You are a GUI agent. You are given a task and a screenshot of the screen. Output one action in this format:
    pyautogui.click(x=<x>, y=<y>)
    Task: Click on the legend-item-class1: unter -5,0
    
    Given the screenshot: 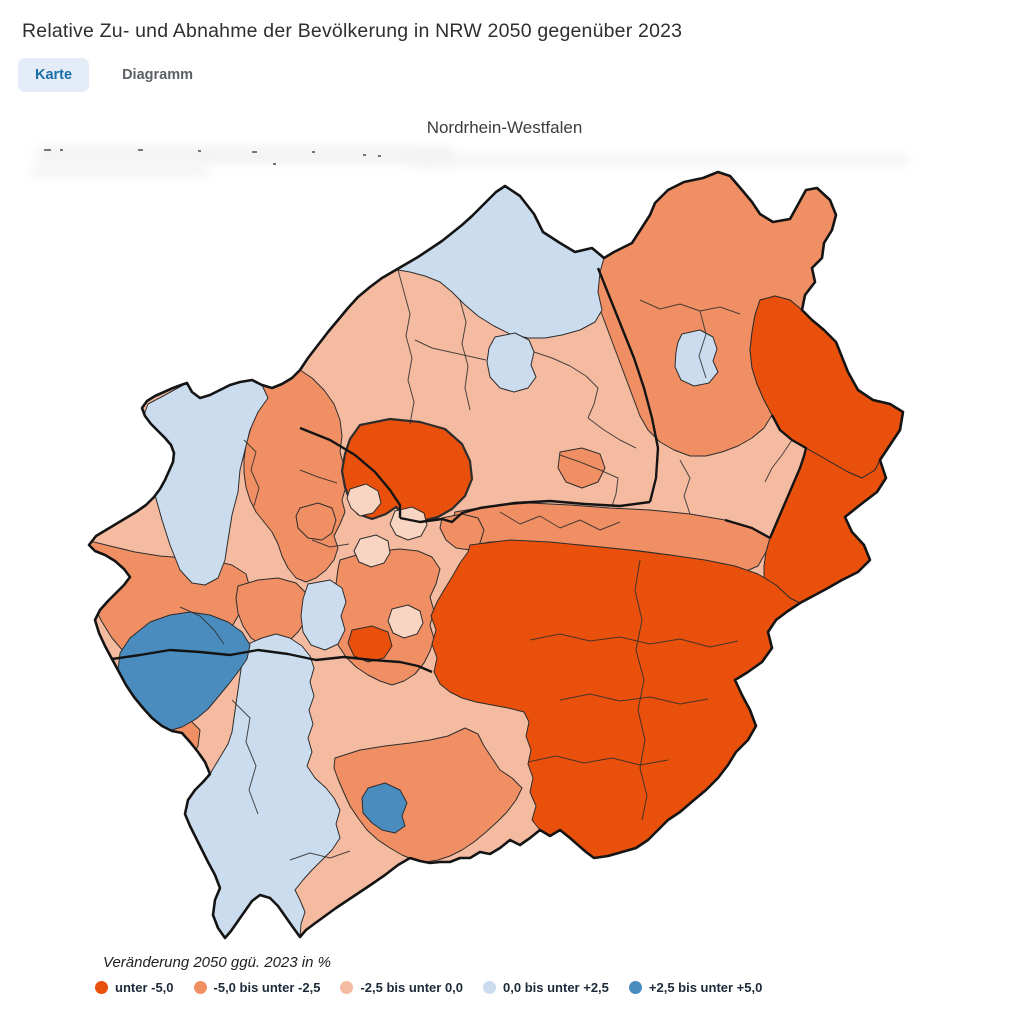 What is the action you would take?
    pyautogui.click(x=134, y=987)
    